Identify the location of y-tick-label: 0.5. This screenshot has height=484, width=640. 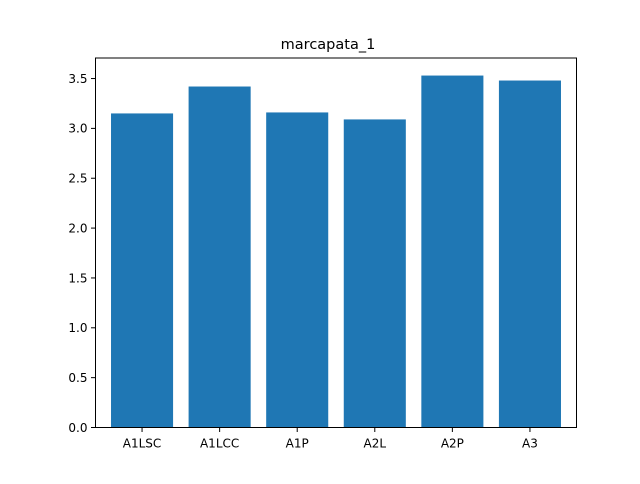
(77, 378).